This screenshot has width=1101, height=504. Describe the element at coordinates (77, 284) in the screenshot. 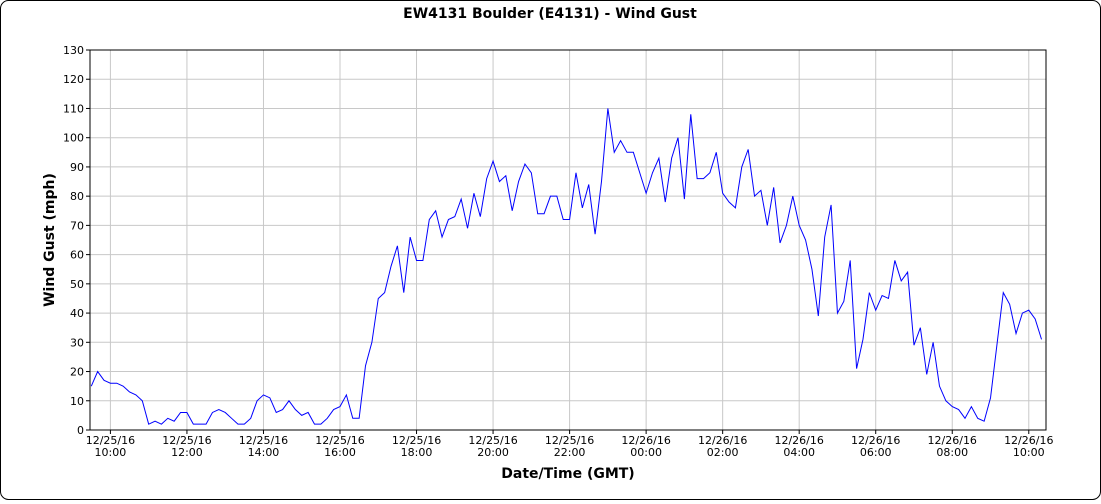

I see `y-tick-label: 50` at that location.